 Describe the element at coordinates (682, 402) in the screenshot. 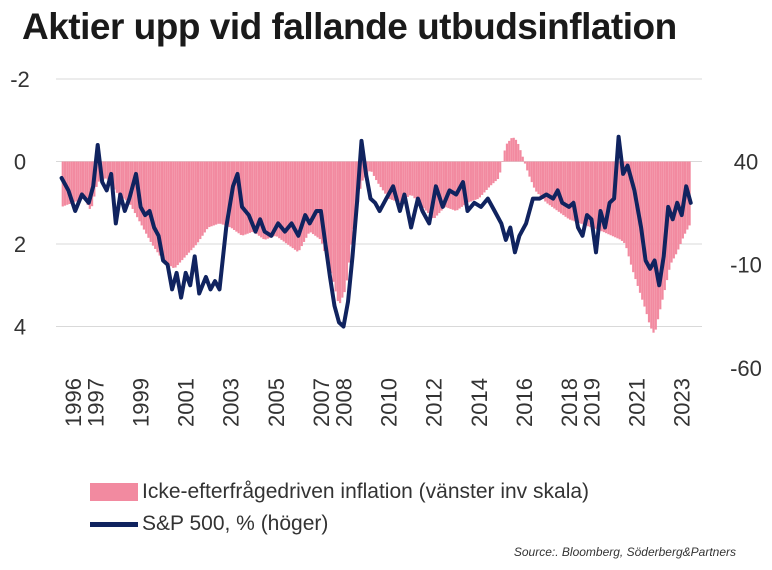

I see `x-tick-label: 2023` at that location.